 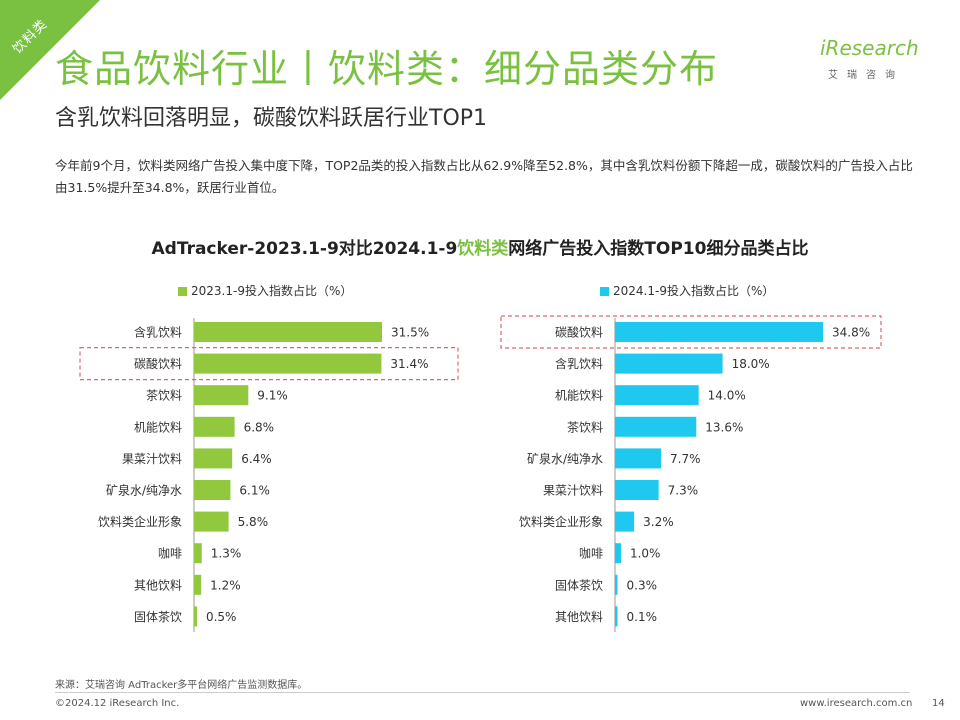 I want to click on category-label-0-1: 碳酸饮料, so click(x=158, y=363).